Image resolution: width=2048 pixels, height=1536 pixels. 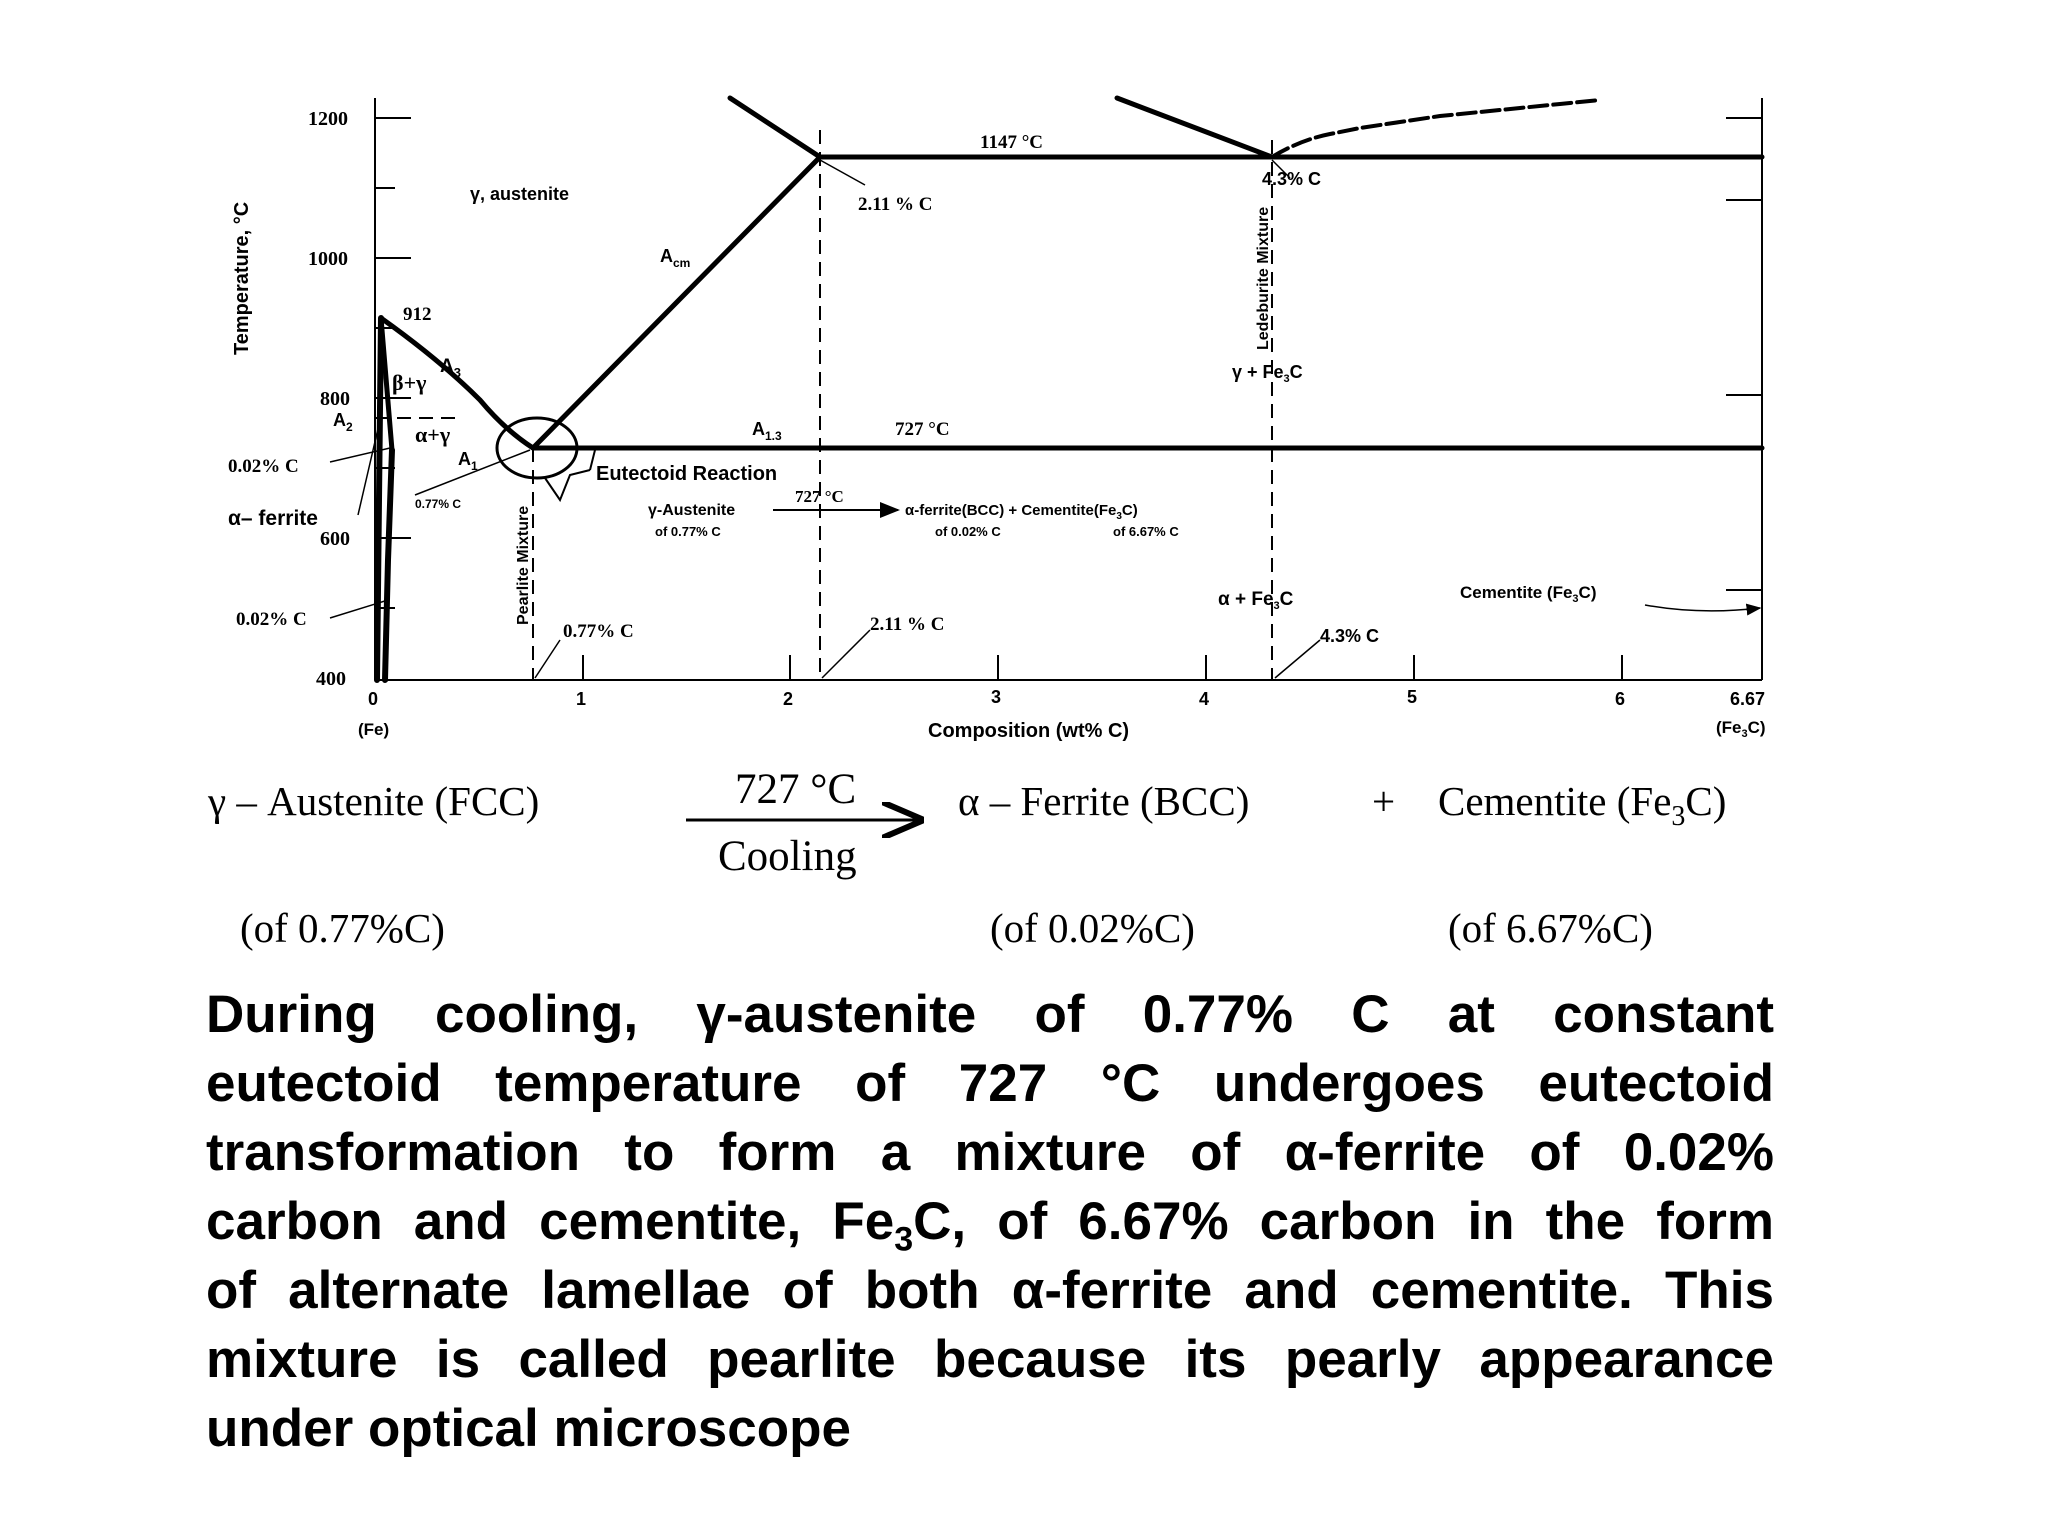 What do you see at coordinates (795, 789) in the screenshot?
I see `condition-top: 727 °C` at bounding box center [795, 789].